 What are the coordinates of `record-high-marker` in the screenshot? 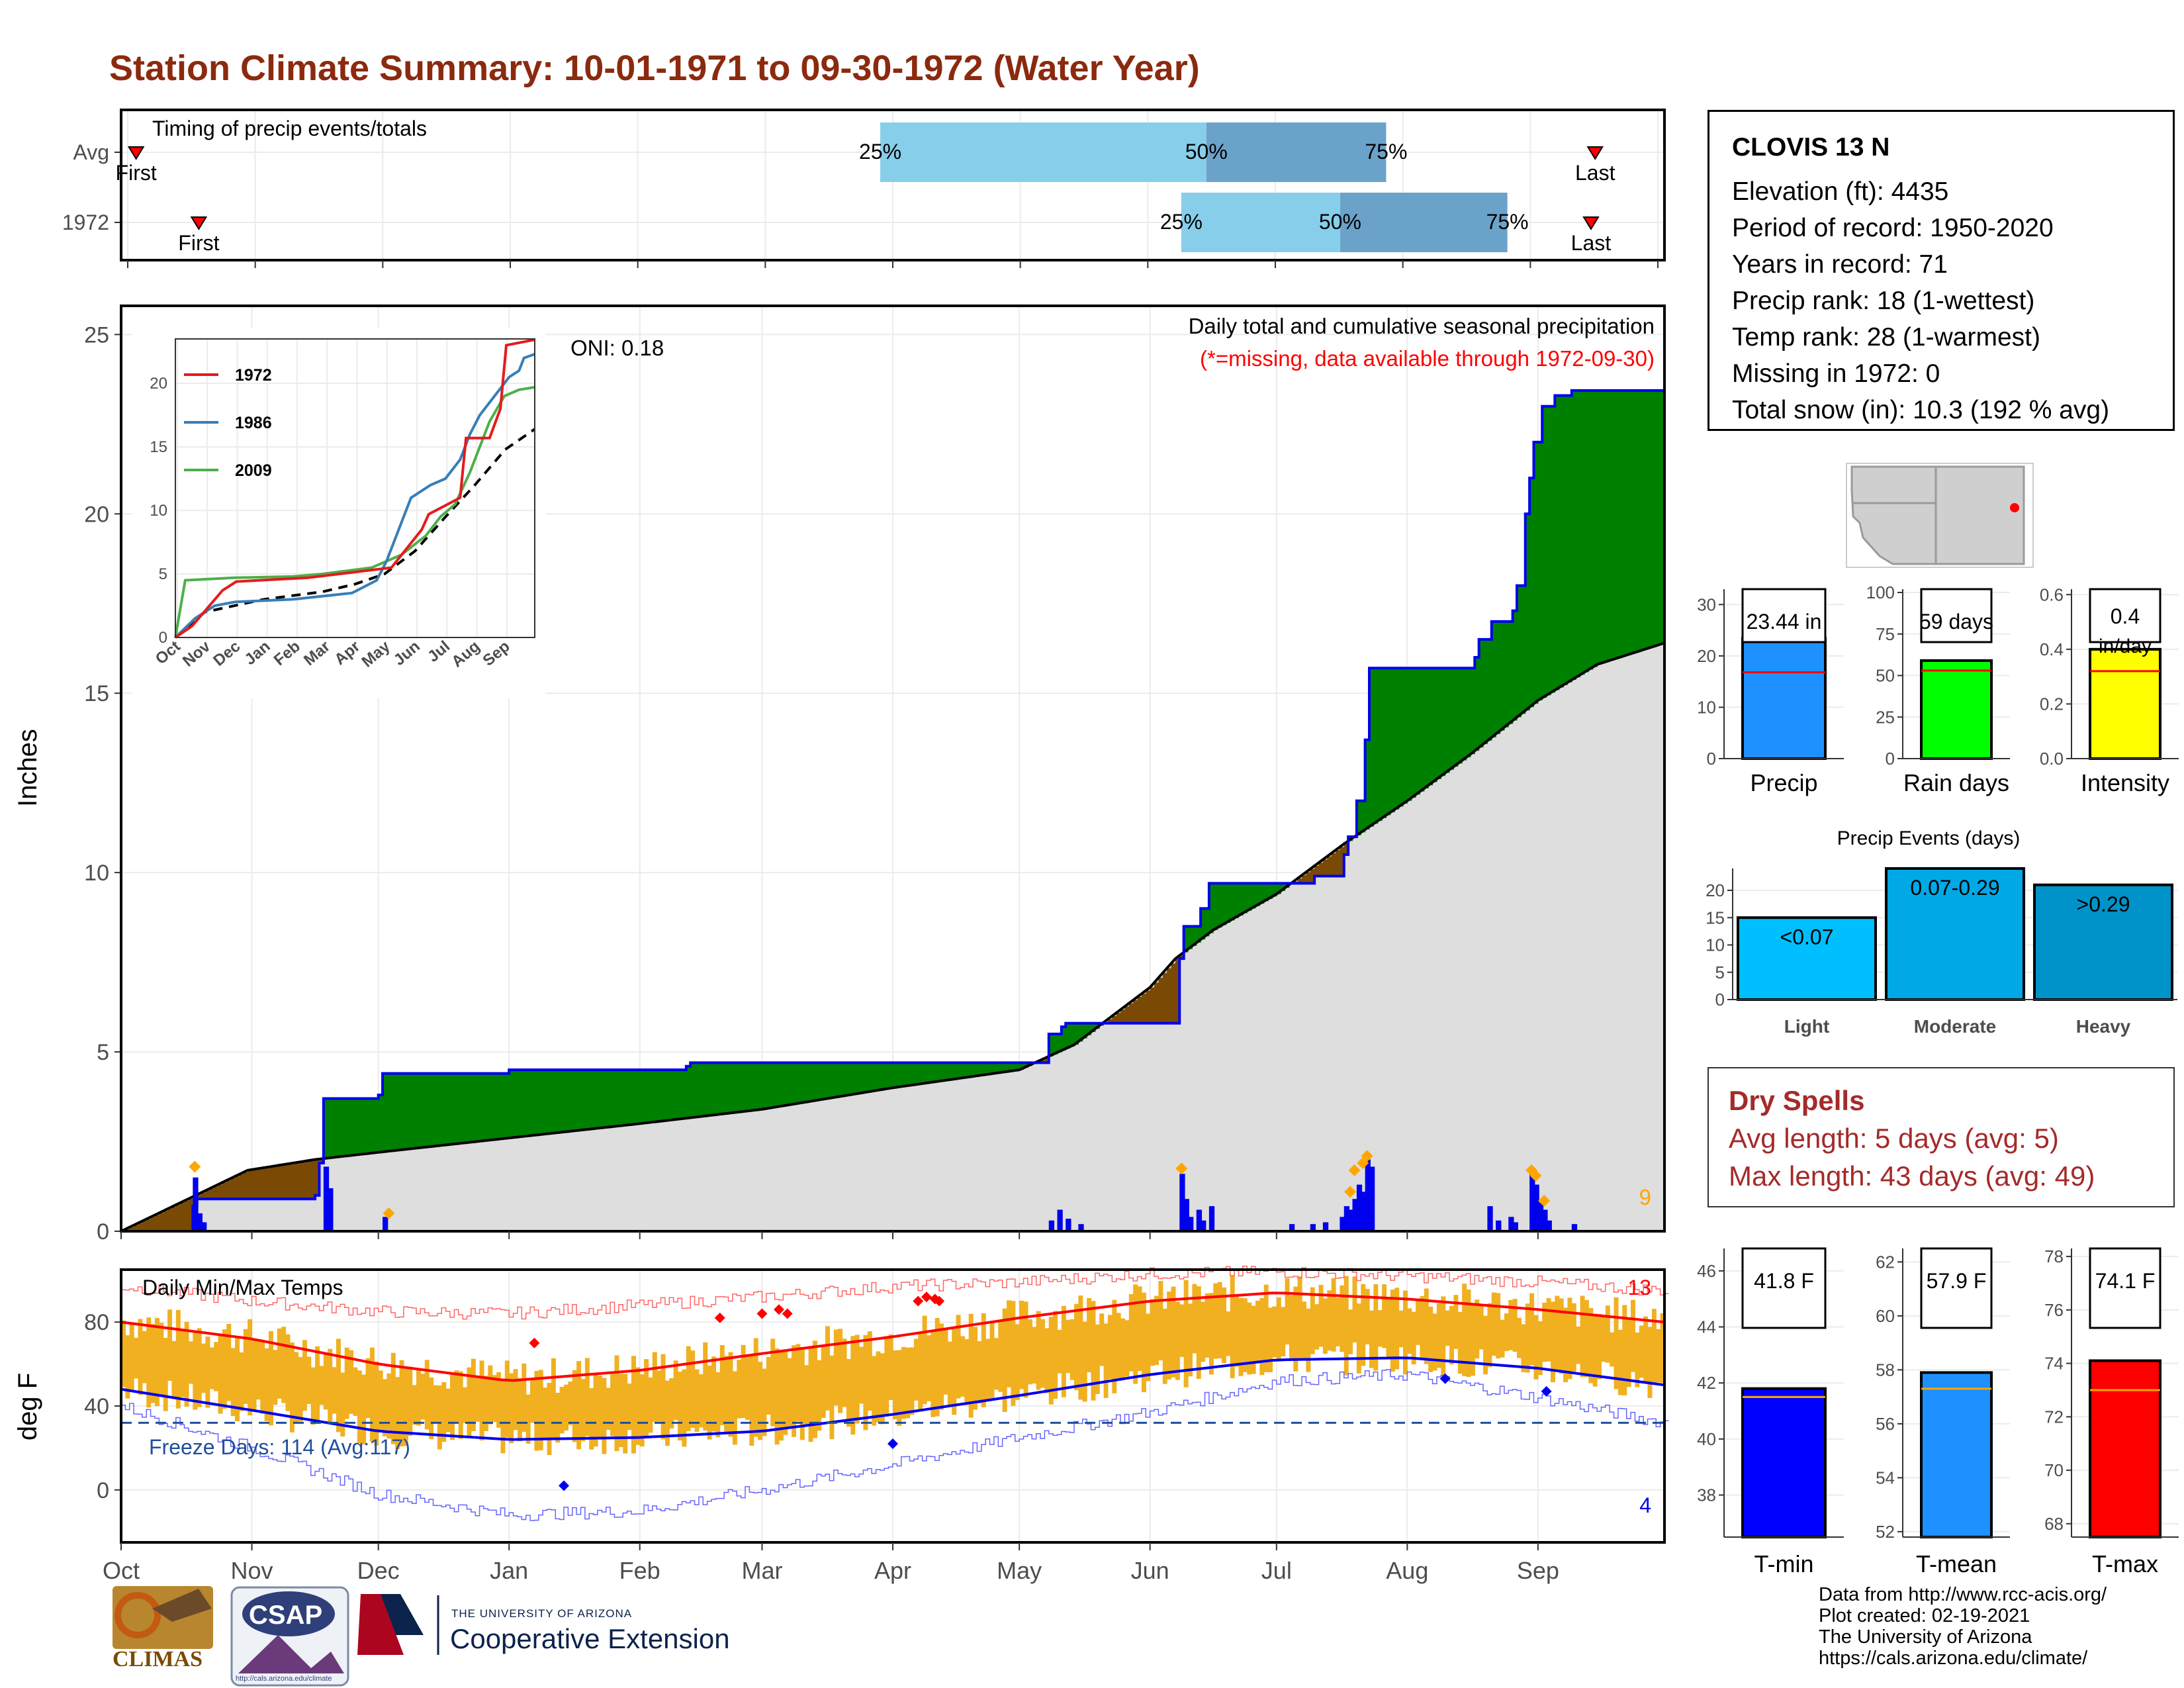 It's located at (919, 1301).